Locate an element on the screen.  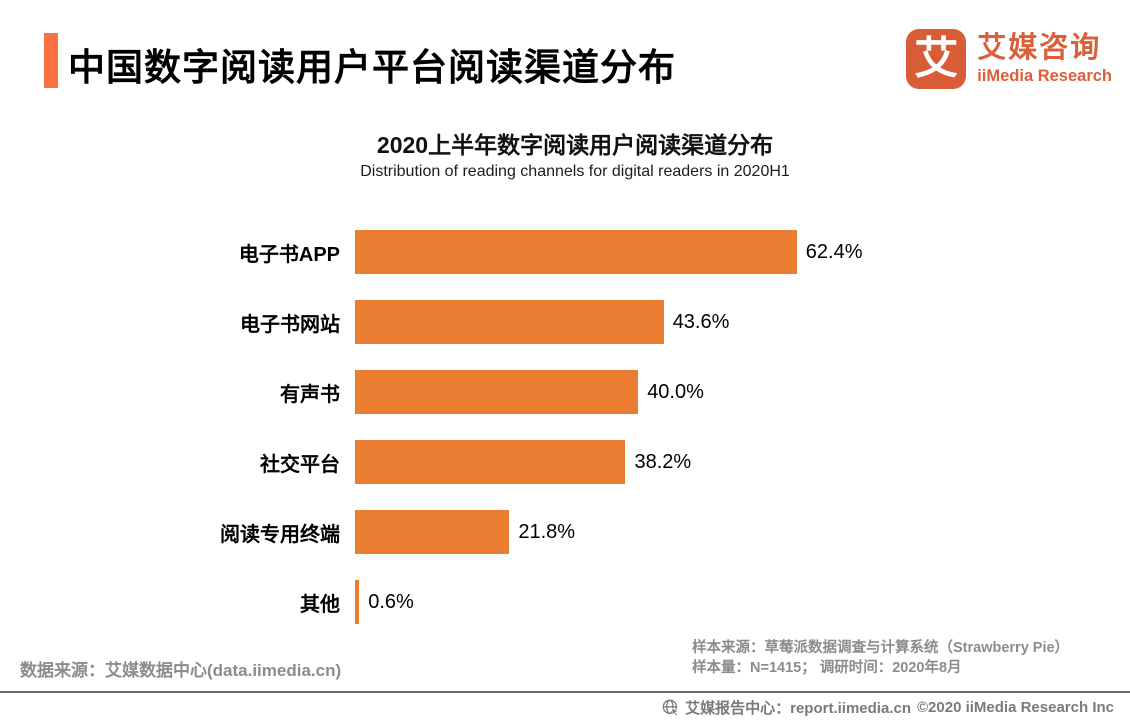
value-label: 21.8% is located at coordinates (547, 531).